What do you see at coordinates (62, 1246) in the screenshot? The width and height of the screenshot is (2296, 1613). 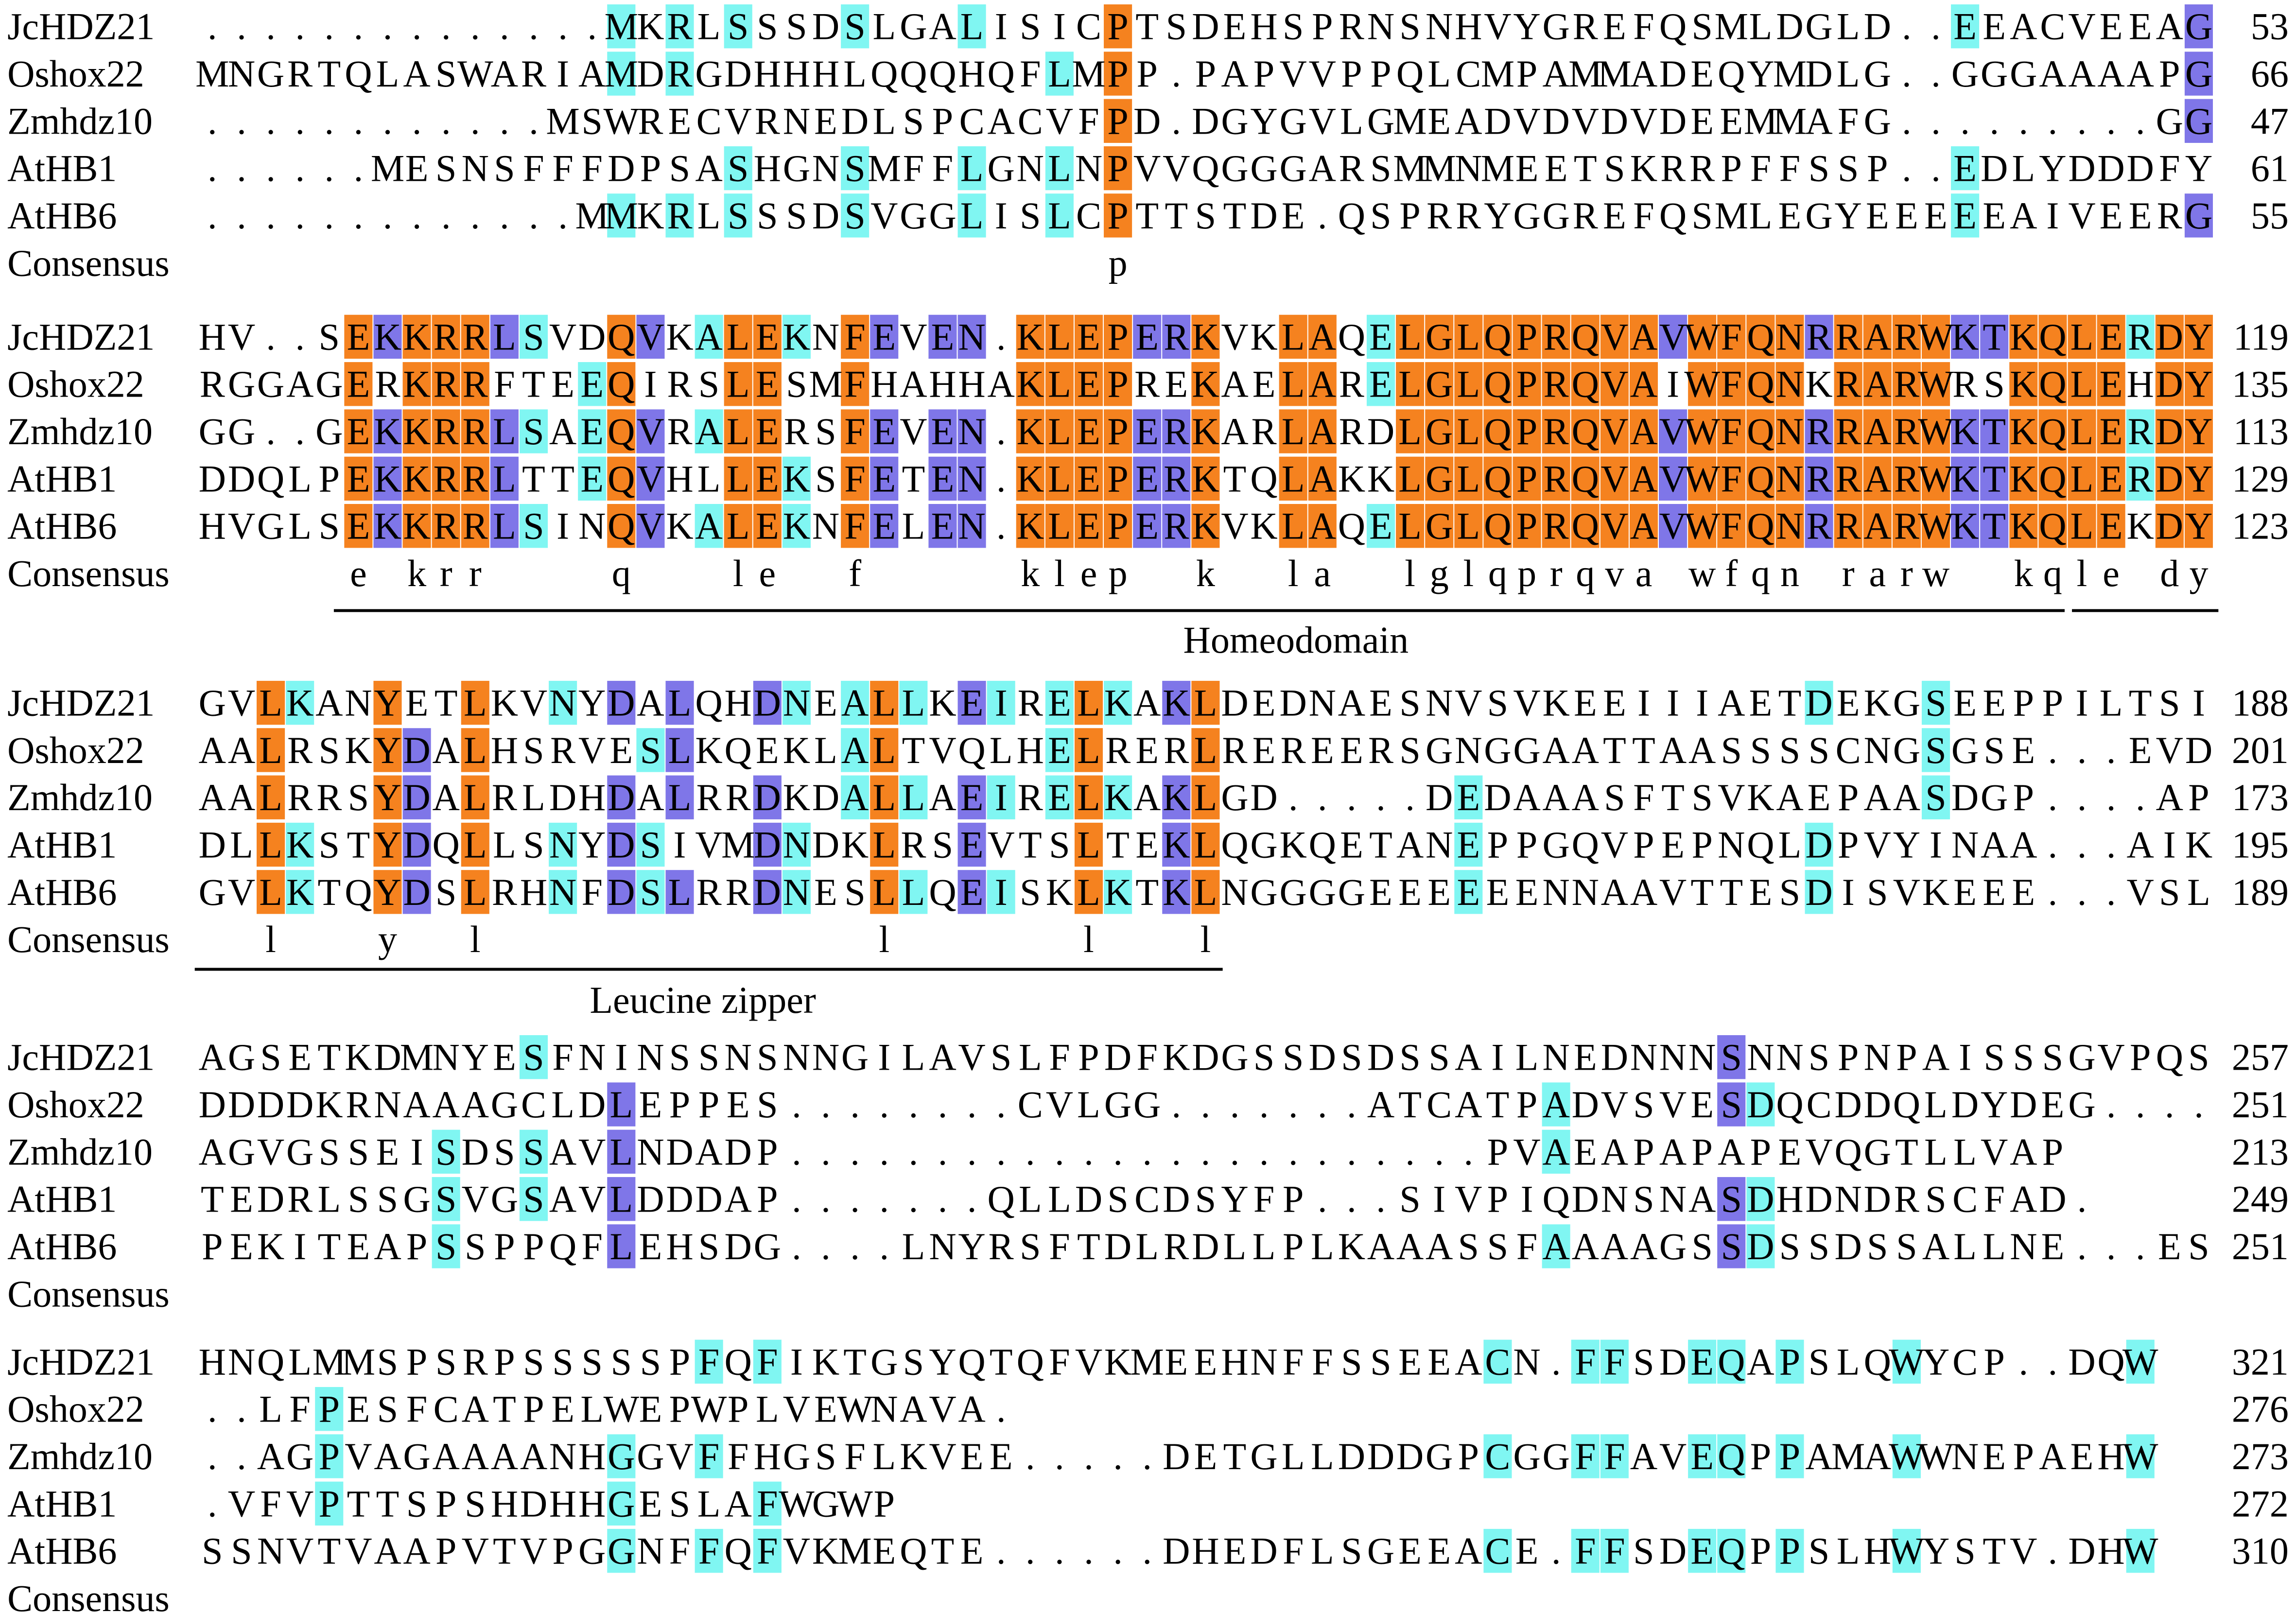 I see `sequence-name: AtHB6` at bounding box center [62, 1246].